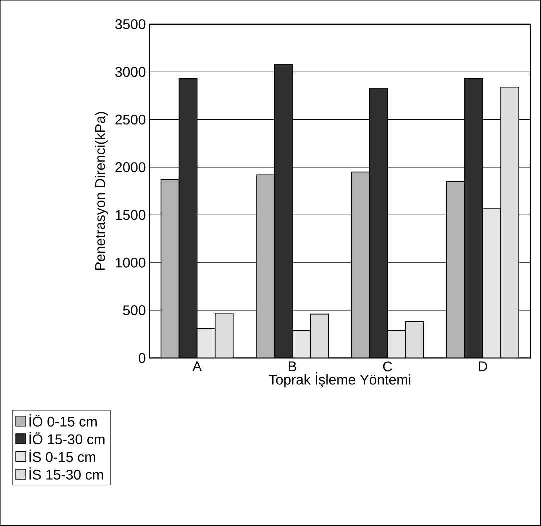 This screenshot has height=526, width=541. I want to click on legend-label: İS 0-15 cm, so click(63, 456).